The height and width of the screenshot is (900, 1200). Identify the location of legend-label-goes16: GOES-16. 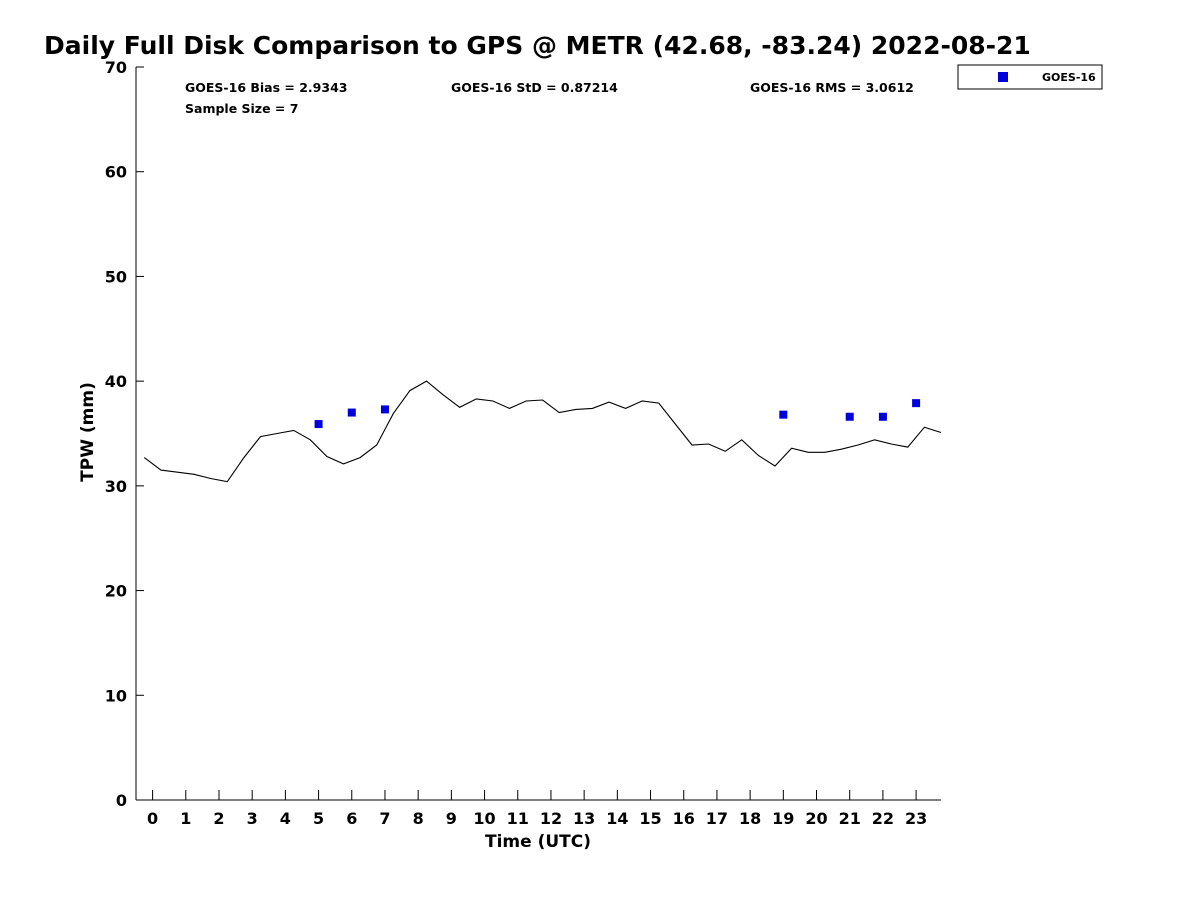
(1069, 77).